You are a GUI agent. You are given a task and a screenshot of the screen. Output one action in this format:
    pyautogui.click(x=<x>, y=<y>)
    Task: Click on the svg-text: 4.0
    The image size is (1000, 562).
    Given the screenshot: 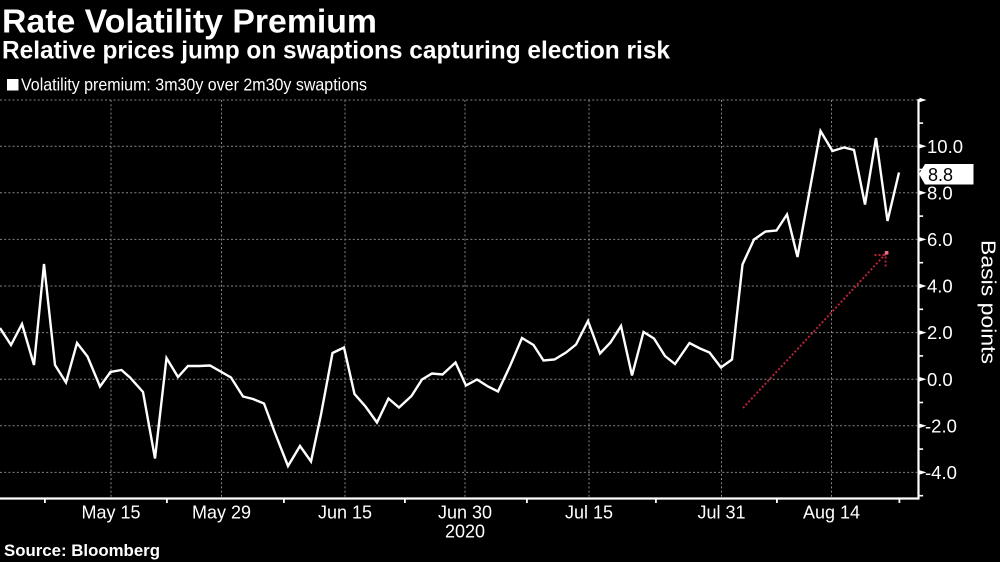 What is the action you would take?
    pyautogui.click(x=940, y=286)
    